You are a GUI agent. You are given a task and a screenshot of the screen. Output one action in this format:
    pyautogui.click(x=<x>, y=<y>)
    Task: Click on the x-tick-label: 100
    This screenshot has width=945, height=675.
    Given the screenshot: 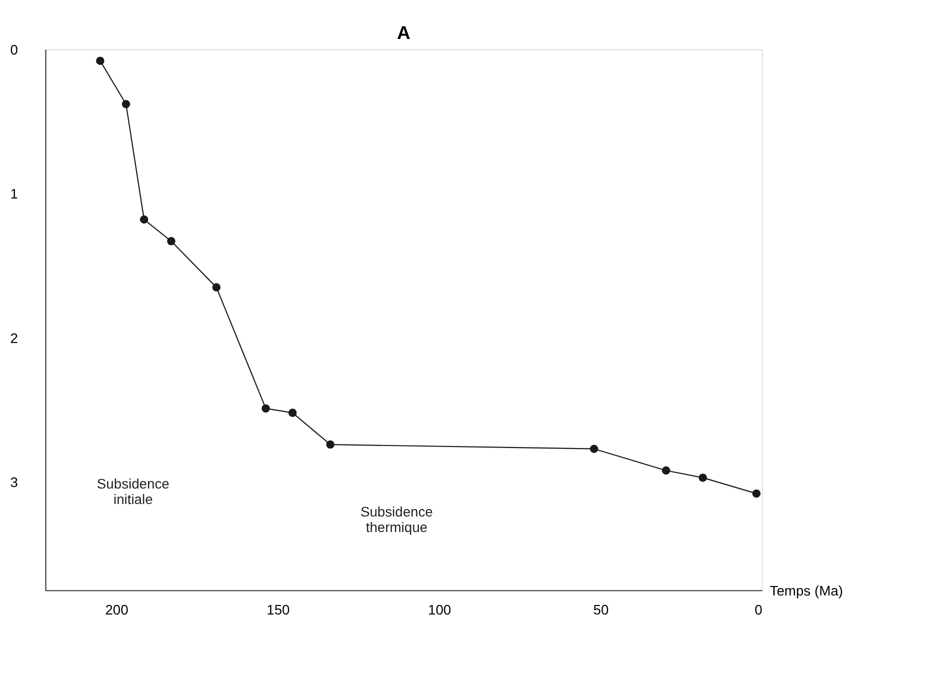 What is the action you would take?
    pyautogui.click(x=440, y=610)
    